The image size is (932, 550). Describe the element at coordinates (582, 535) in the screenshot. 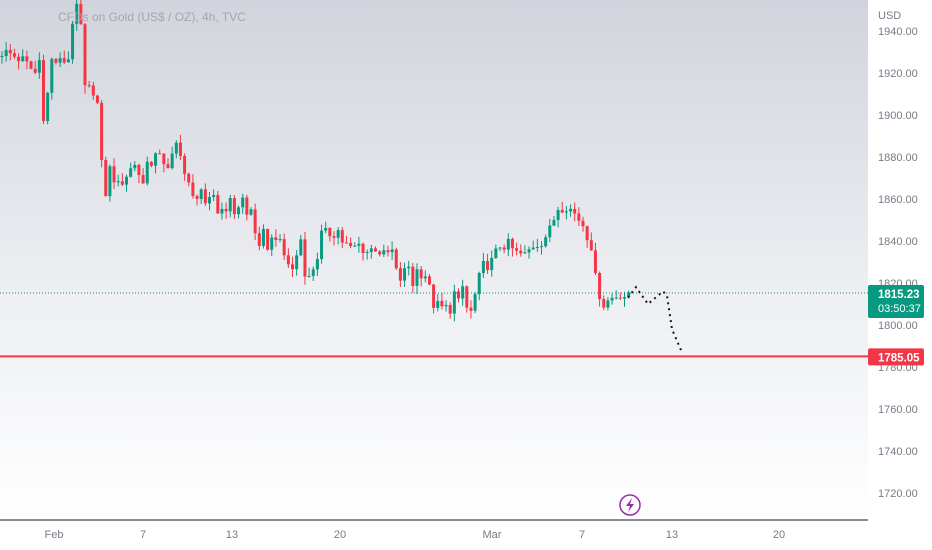

I see `time-tick-label: 7` at that location.